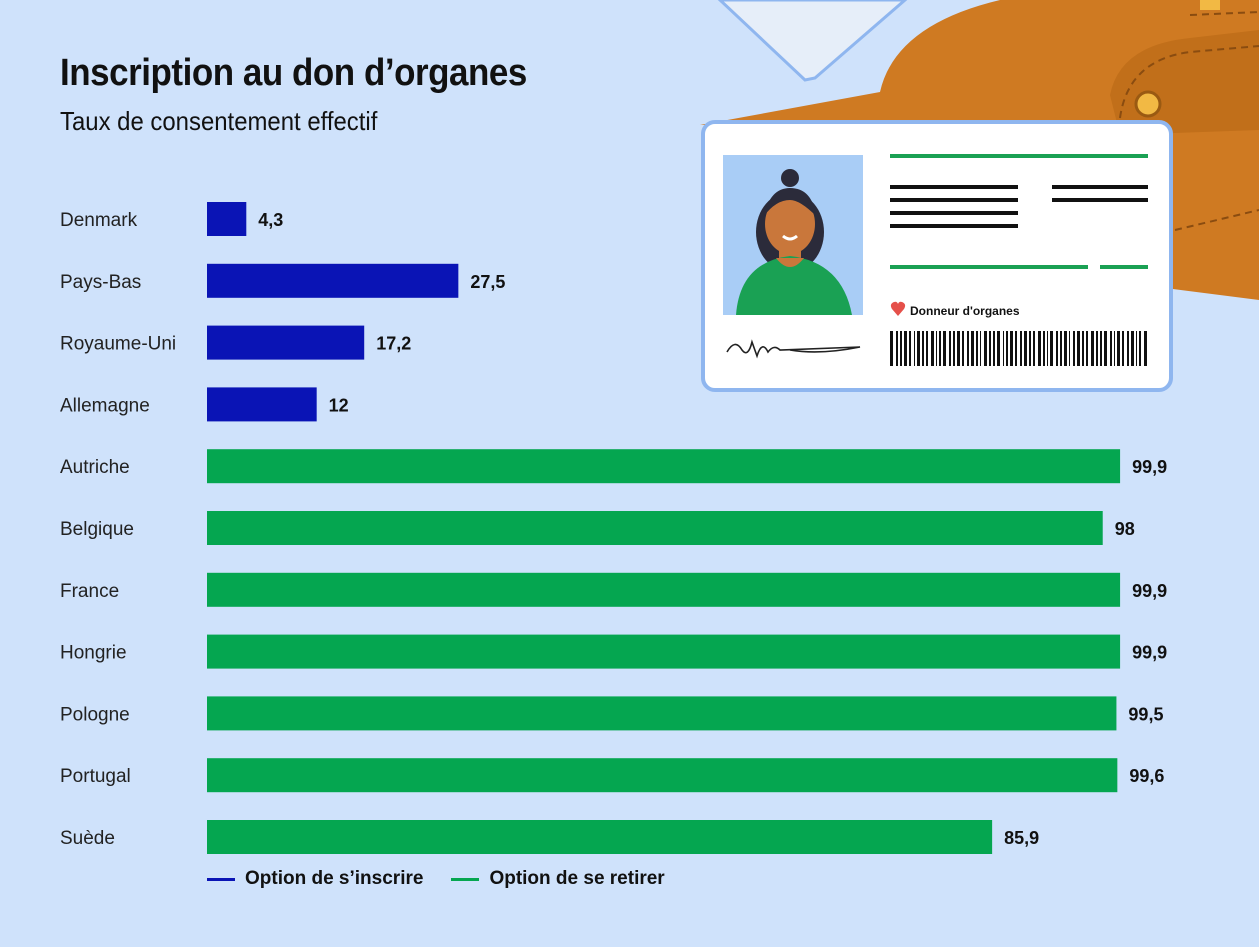 The width and height of the screenshot is (1259, 947). What do you see at coordinates (577, 878) in the screenshot?
I see `legend-label-opt-out: Option de se retirer` at bounding box center [577, 878].